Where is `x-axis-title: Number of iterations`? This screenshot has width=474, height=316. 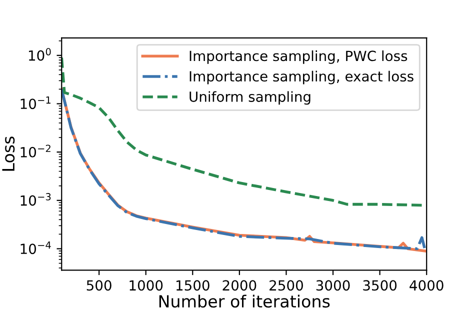 x-axis-title: Number of iterations is located at coordinates (244, 301).